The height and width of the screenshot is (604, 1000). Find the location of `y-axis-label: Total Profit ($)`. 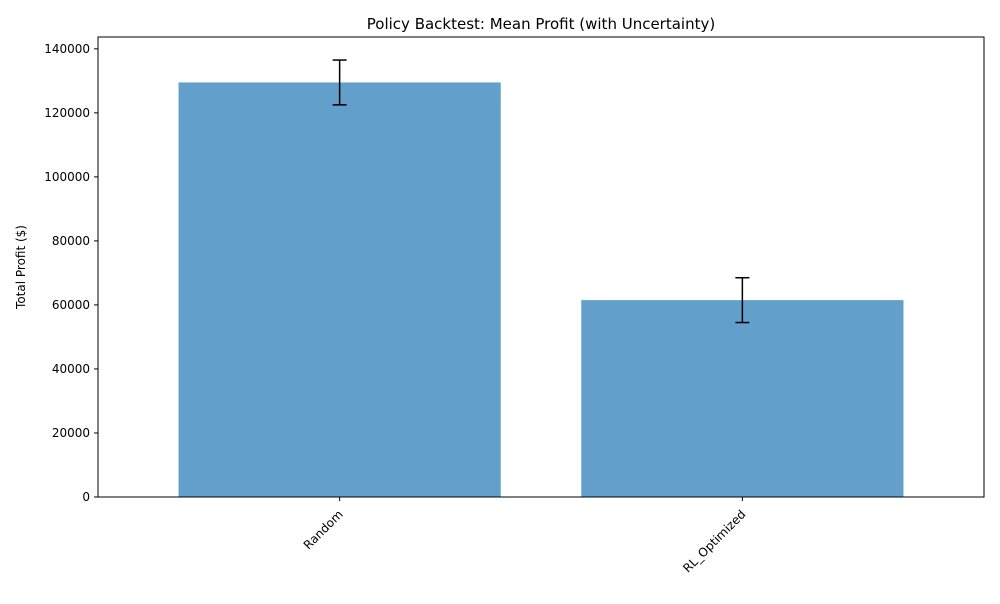

y-axis-label: Total Profit ($) is located at coordinates (21, 267).